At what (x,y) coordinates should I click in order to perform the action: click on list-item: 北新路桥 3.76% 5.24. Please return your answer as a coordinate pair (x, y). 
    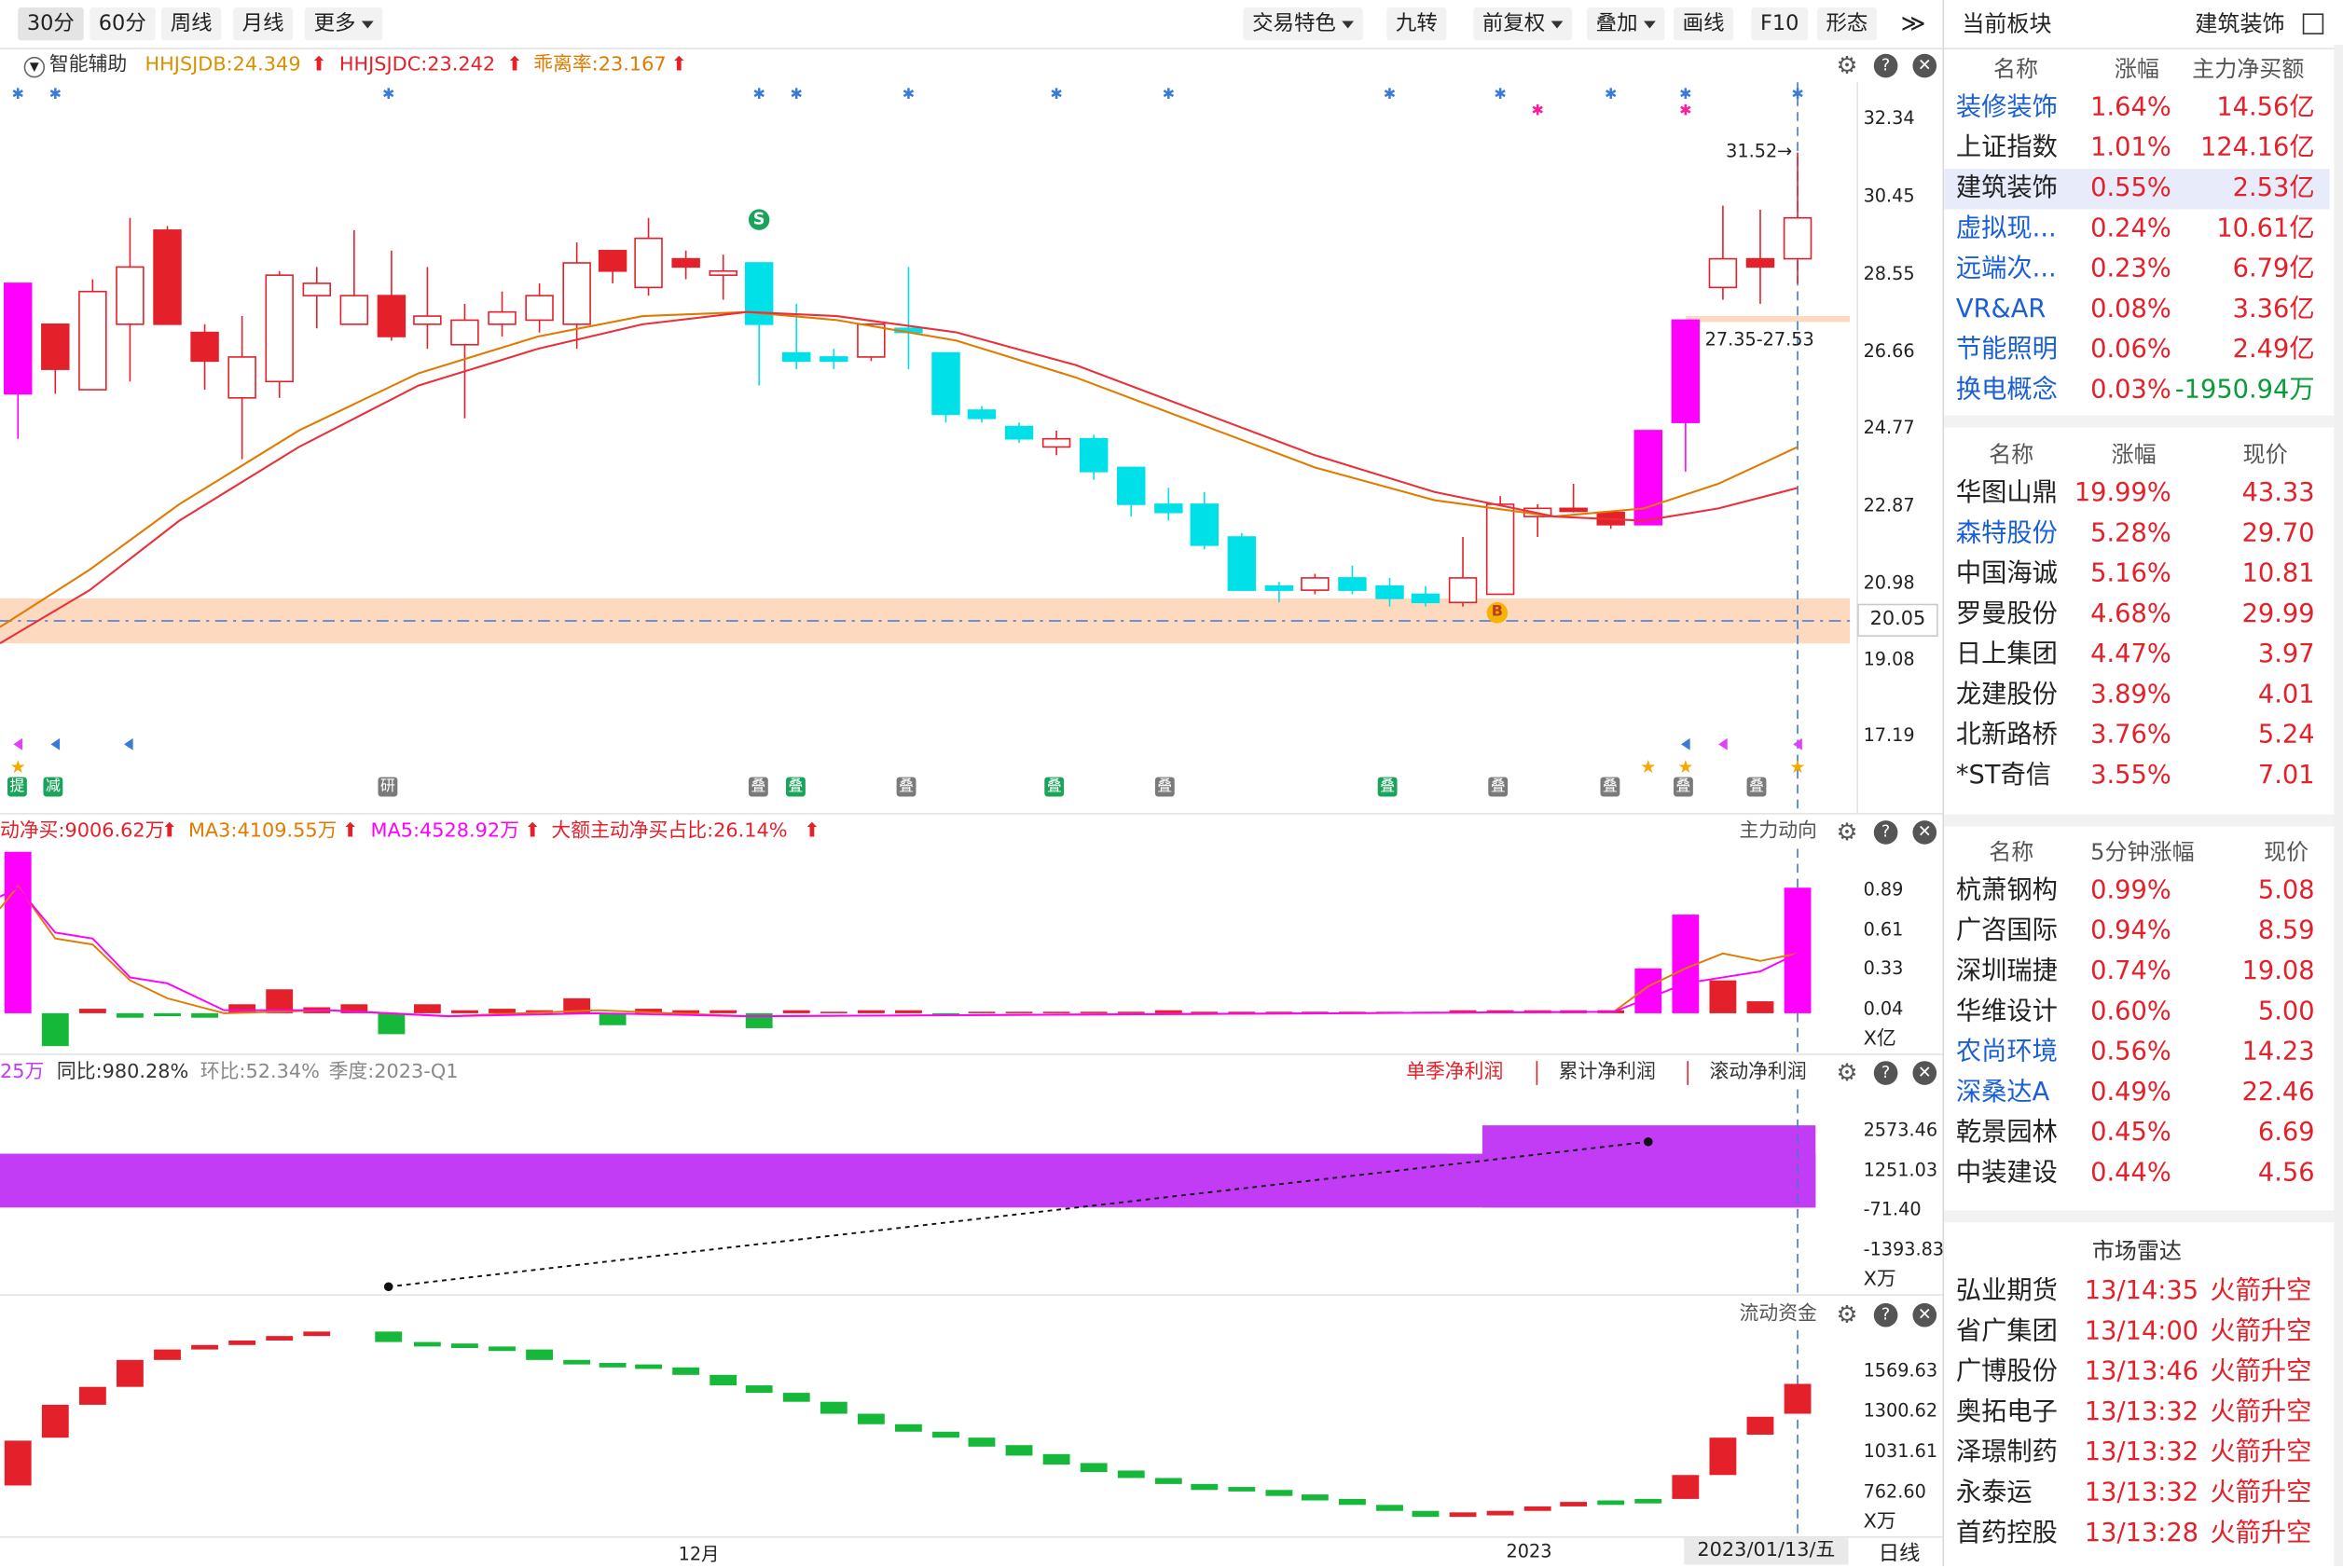
    Looking at the image, I should click on (2136, 736).